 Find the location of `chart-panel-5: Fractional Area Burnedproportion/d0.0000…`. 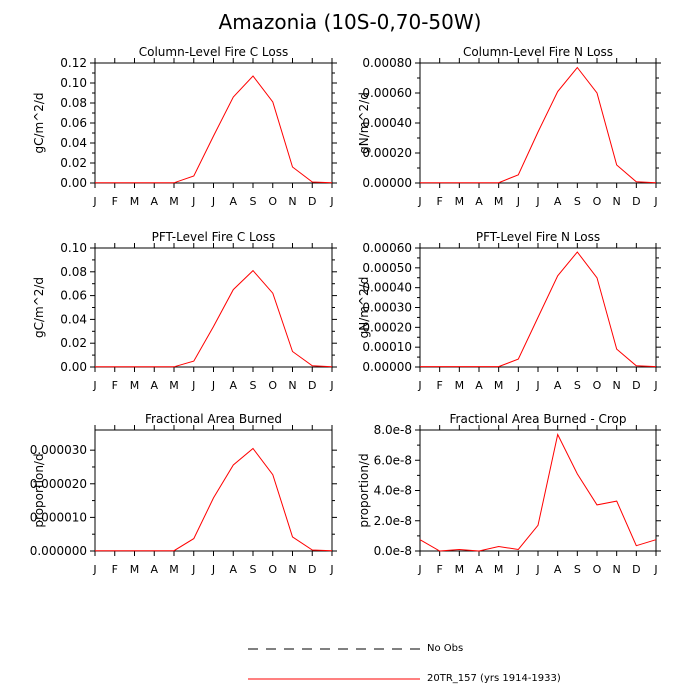

chart-panel-5: Fractional Area Burnedproportion/d0.0000… is located at coordinates (183, 494).